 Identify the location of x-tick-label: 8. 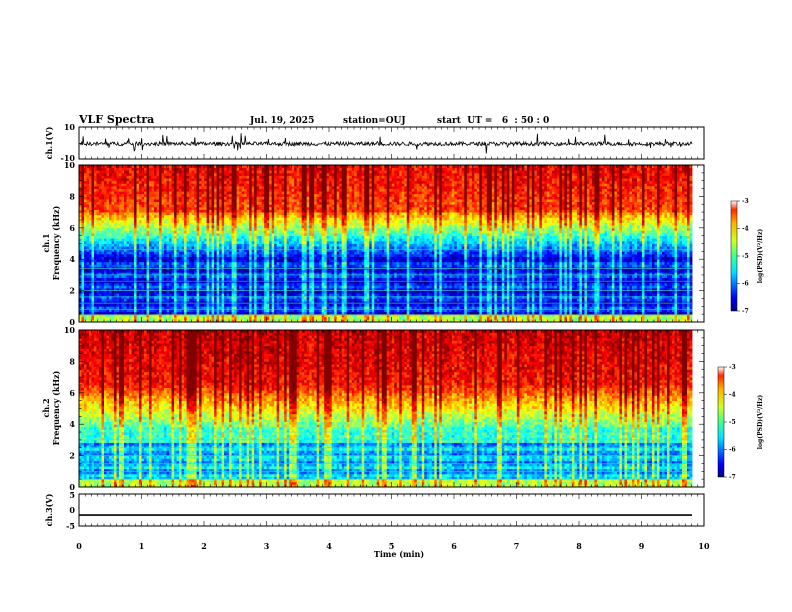
(579, 546).